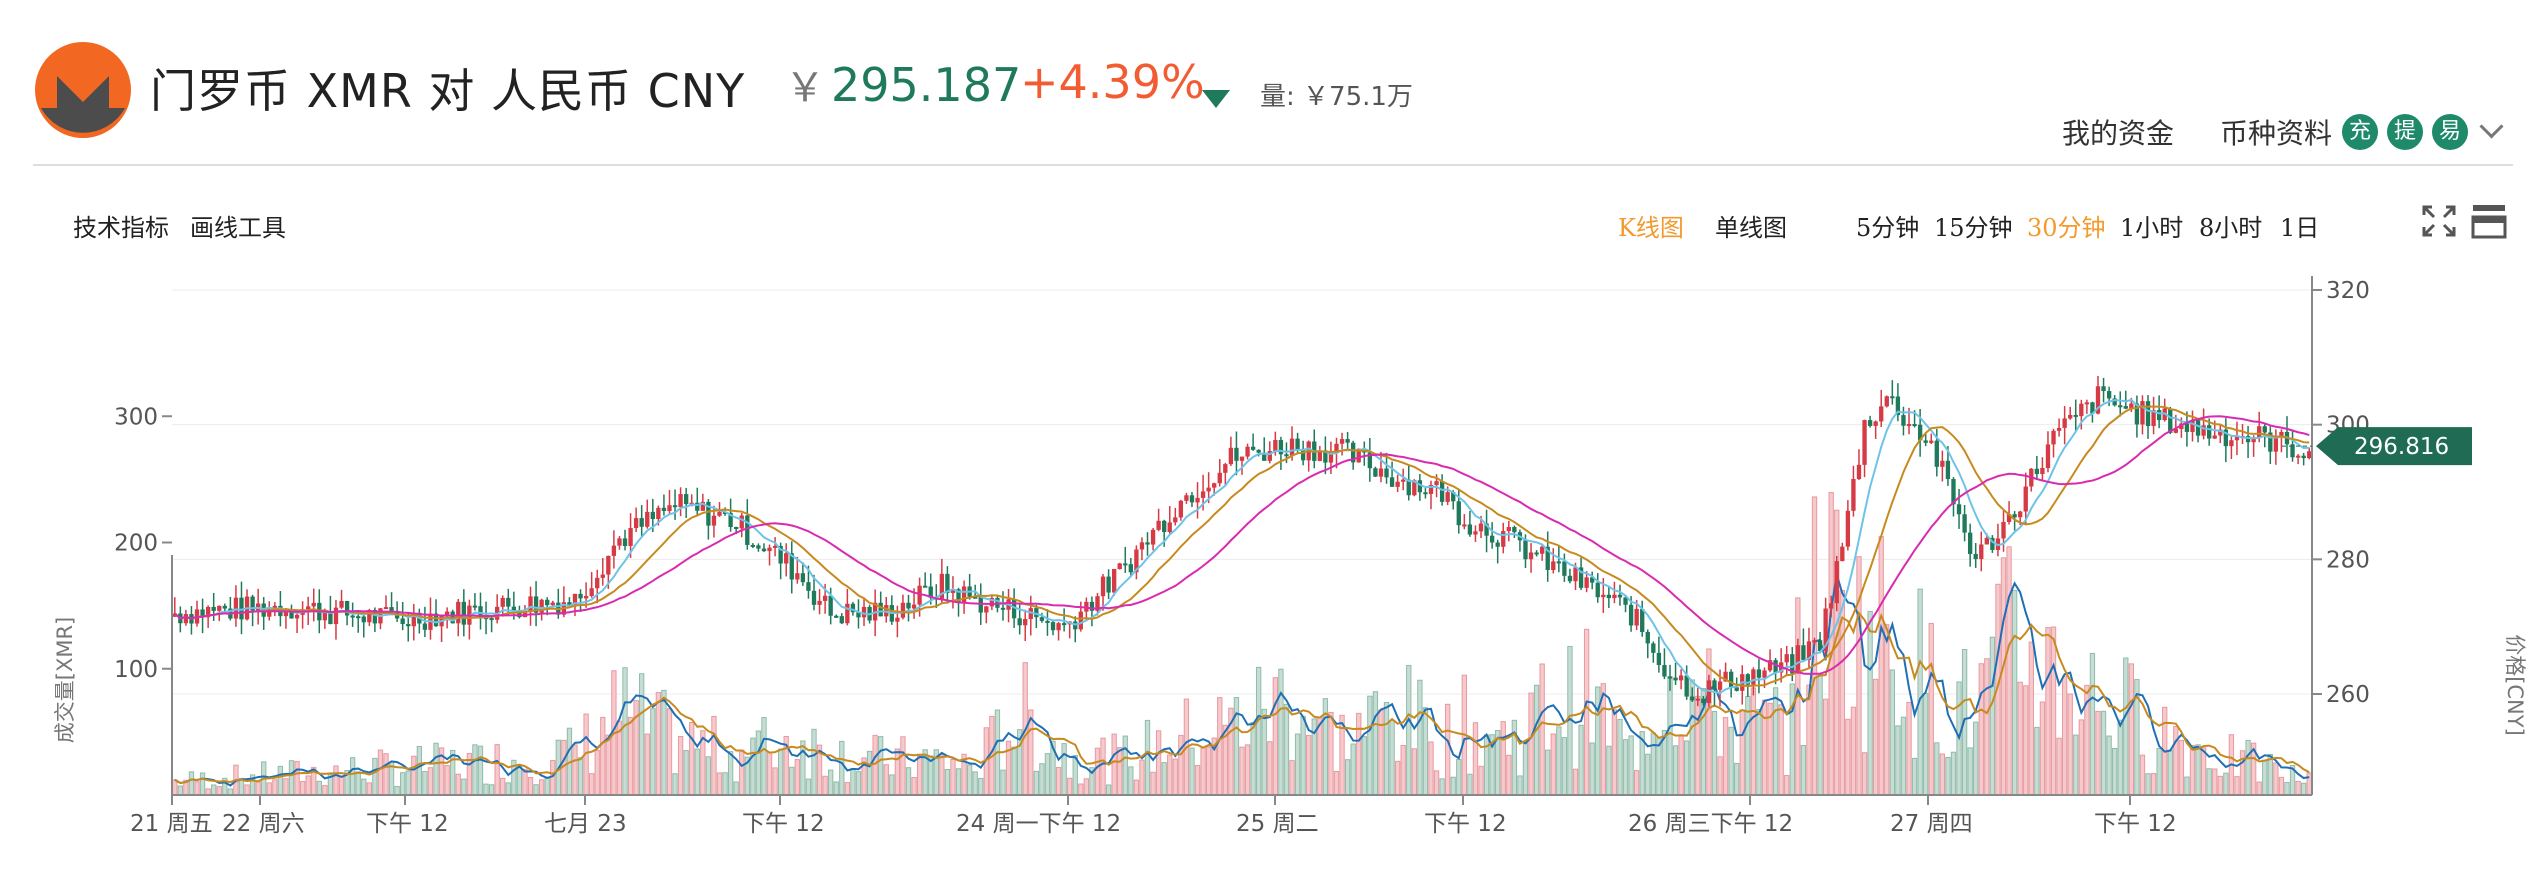 The height and width of the screenshot is (878, 2546). Describe the element at coordinates (1358, 97) in the screenshot. I see `volume-value: ￥75.1万` at that location.